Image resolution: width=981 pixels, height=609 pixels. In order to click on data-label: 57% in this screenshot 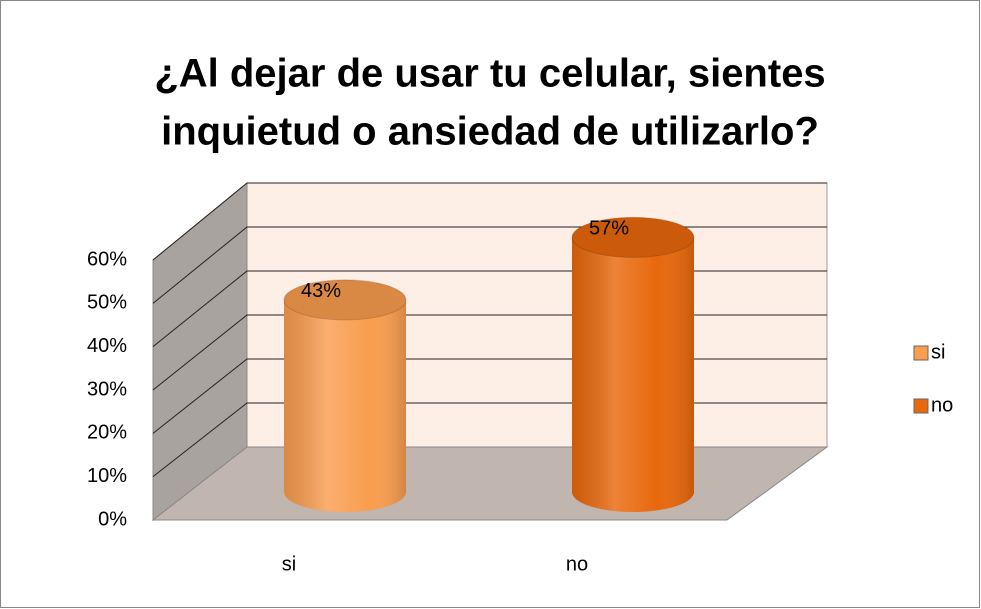, I will do `click(609, 229)`.